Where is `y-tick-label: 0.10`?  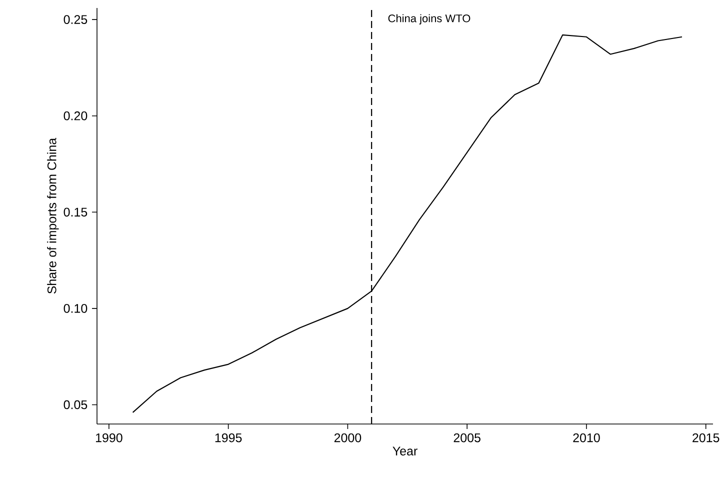 y-tick-label: 0.10 is located at coordinates (76, 308).